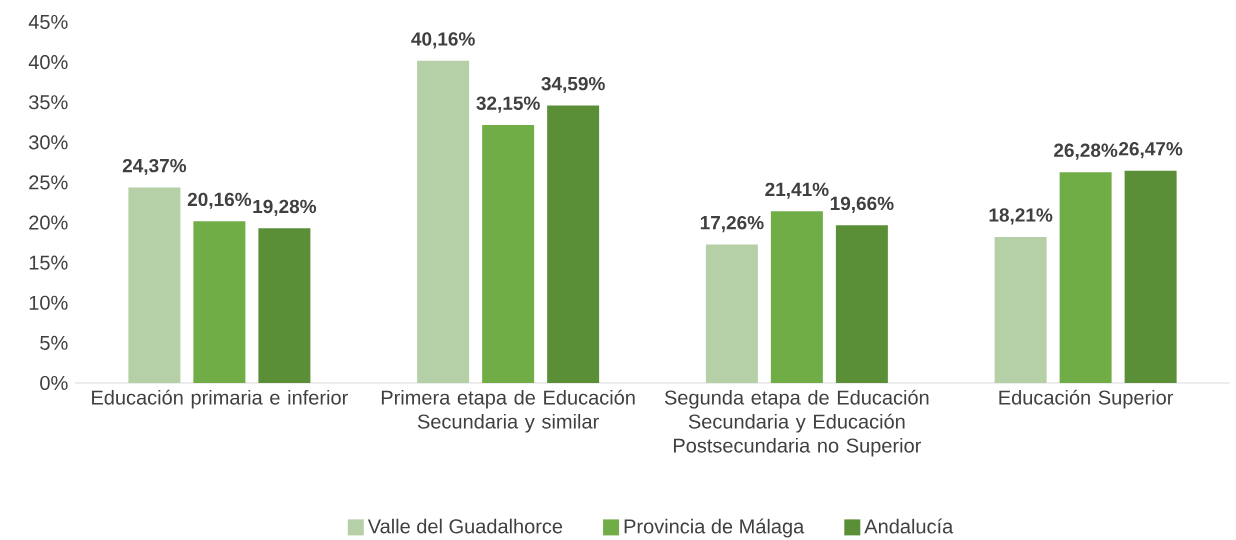 The height and width of the screenshot is (540, 1236). I want to click on y-tick-label: 0%, so click(54, 383).